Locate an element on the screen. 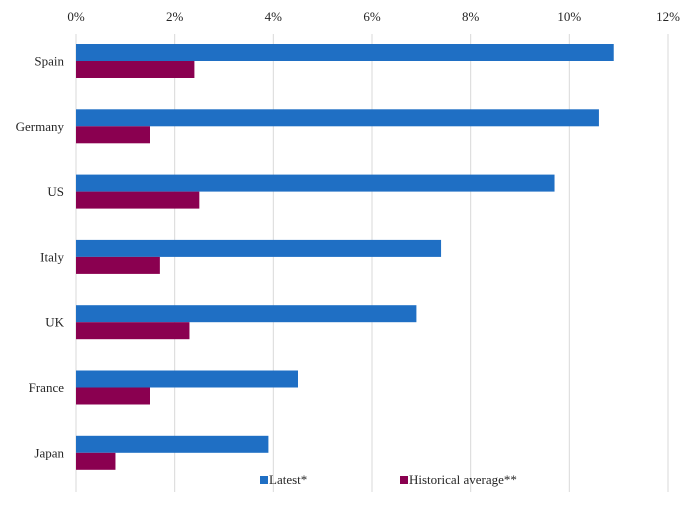  bar-historical-average-france is located at coordinates (113, 396).